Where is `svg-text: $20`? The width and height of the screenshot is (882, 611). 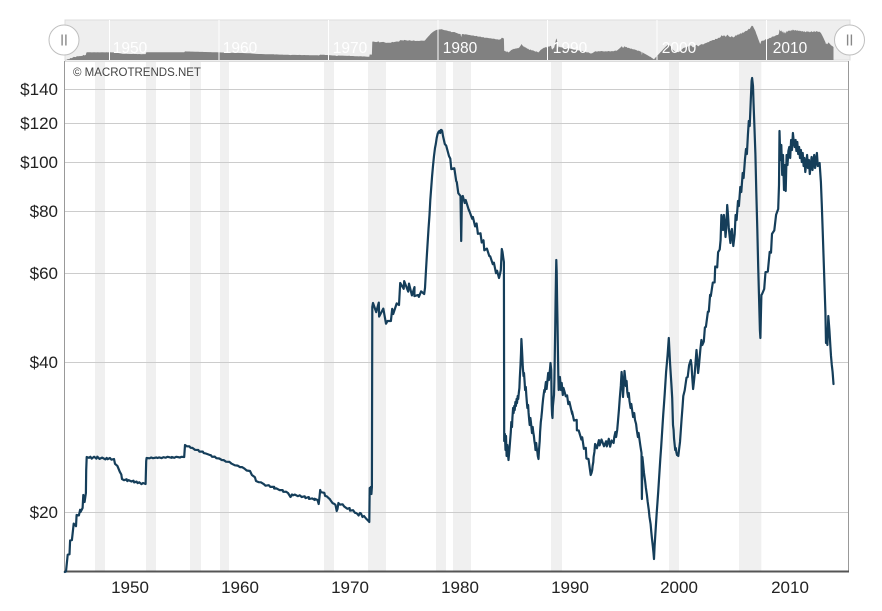
svg-text: $20 is located at coordinates (44, 512).